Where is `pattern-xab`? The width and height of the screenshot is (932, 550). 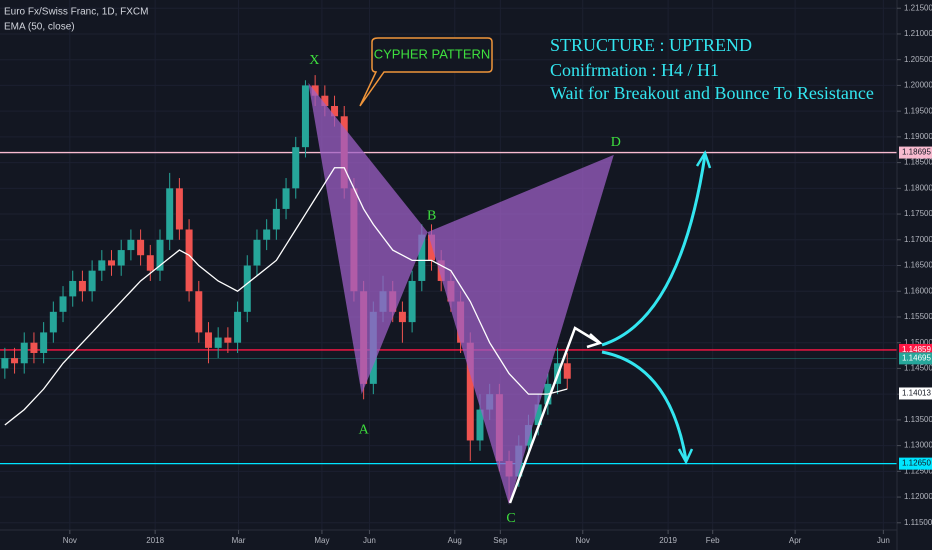 pattern-xab is located at coordinates (368, 238).